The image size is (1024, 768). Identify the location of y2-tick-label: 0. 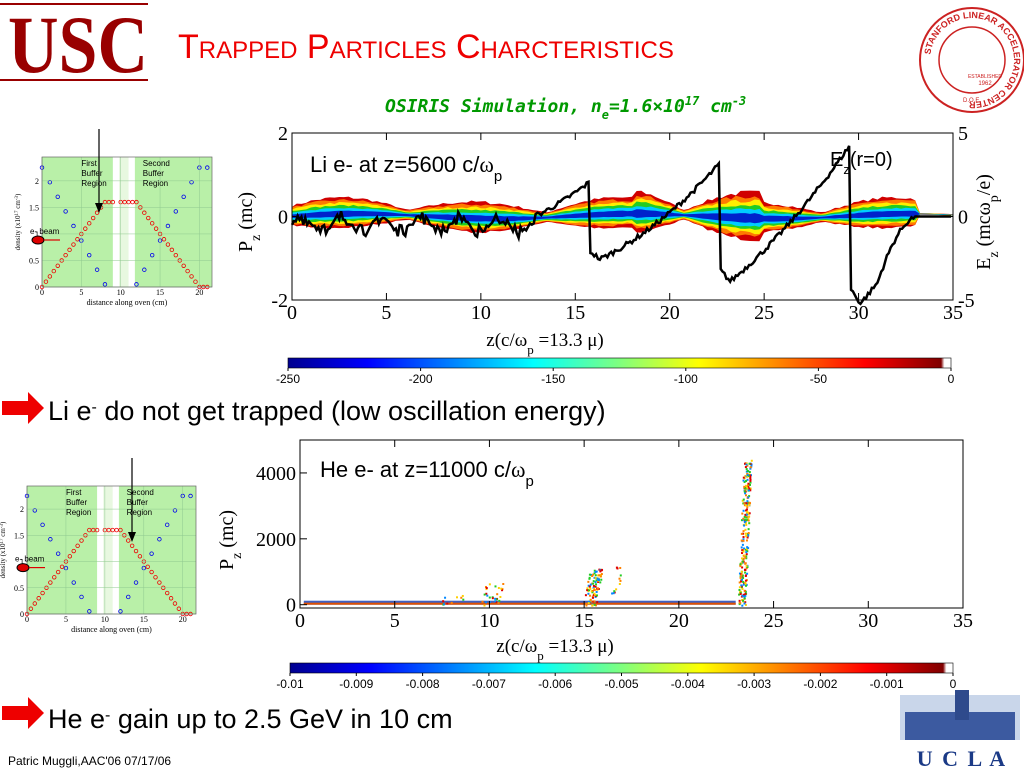
(963, 218).